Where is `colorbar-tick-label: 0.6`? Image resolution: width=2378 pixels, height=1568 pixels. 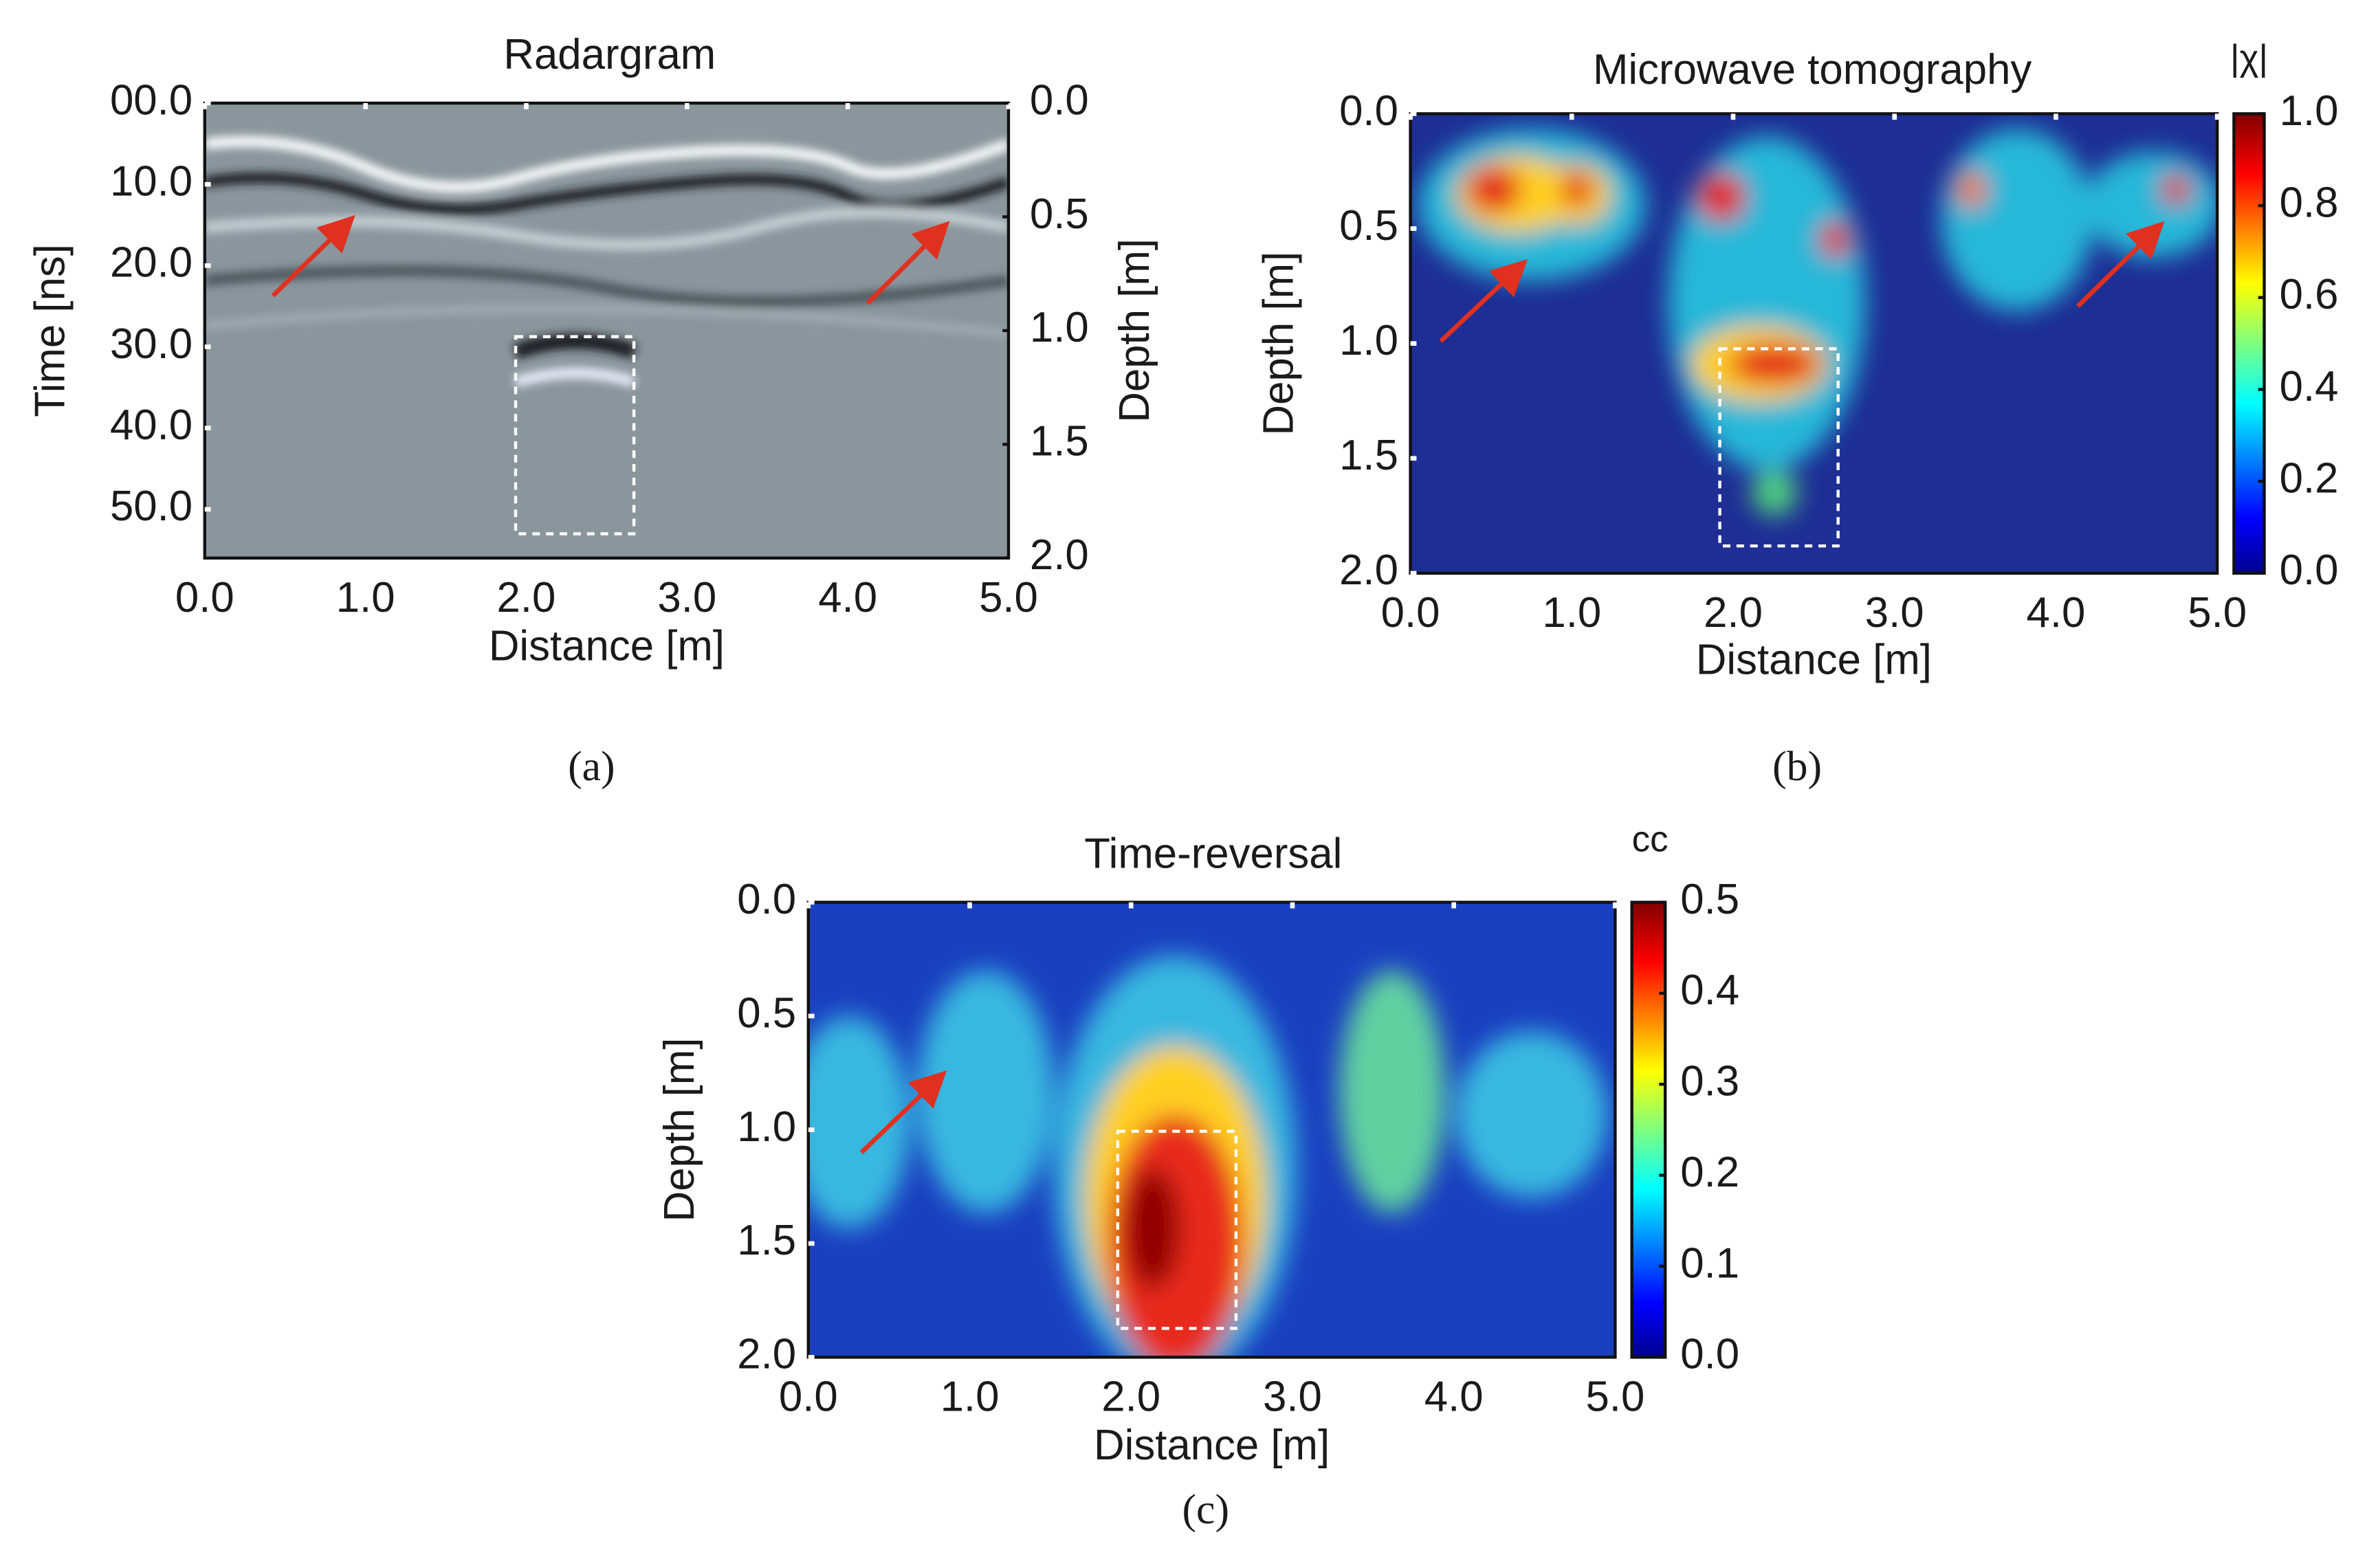 colorbar-tick-label: 0.6 is located at coordinates (2309, 294).